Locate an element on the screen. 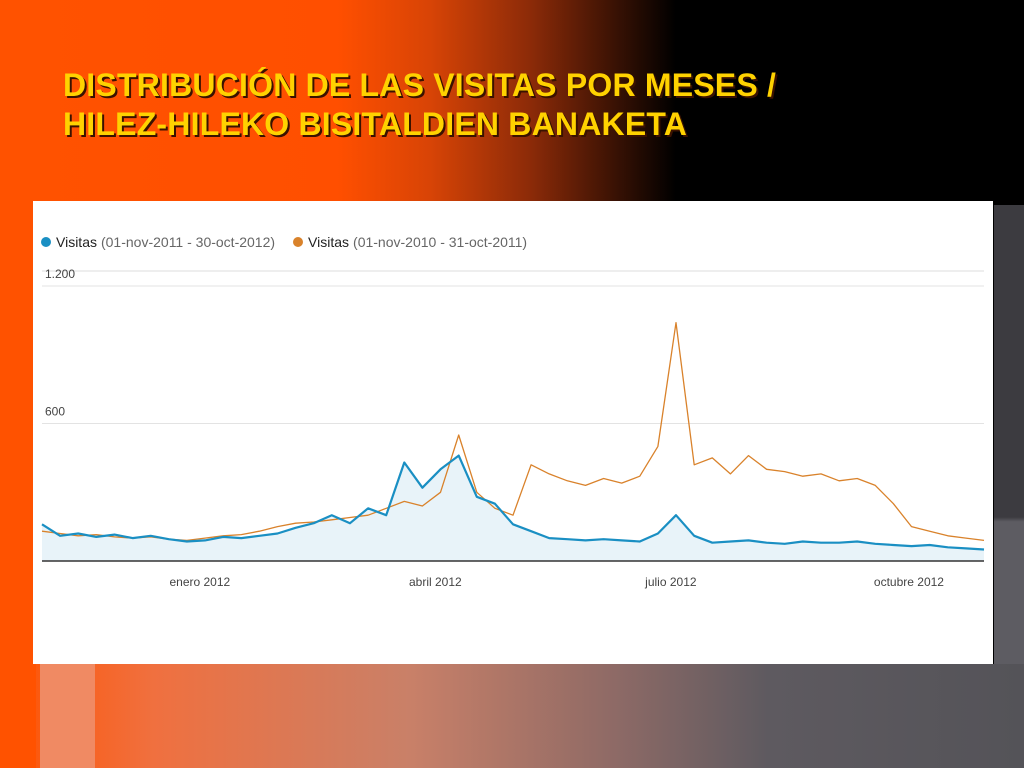  legend-item-current: Visitas (01-nov-2011 - 30-oct-2012) is located at coordinates (158, 242).